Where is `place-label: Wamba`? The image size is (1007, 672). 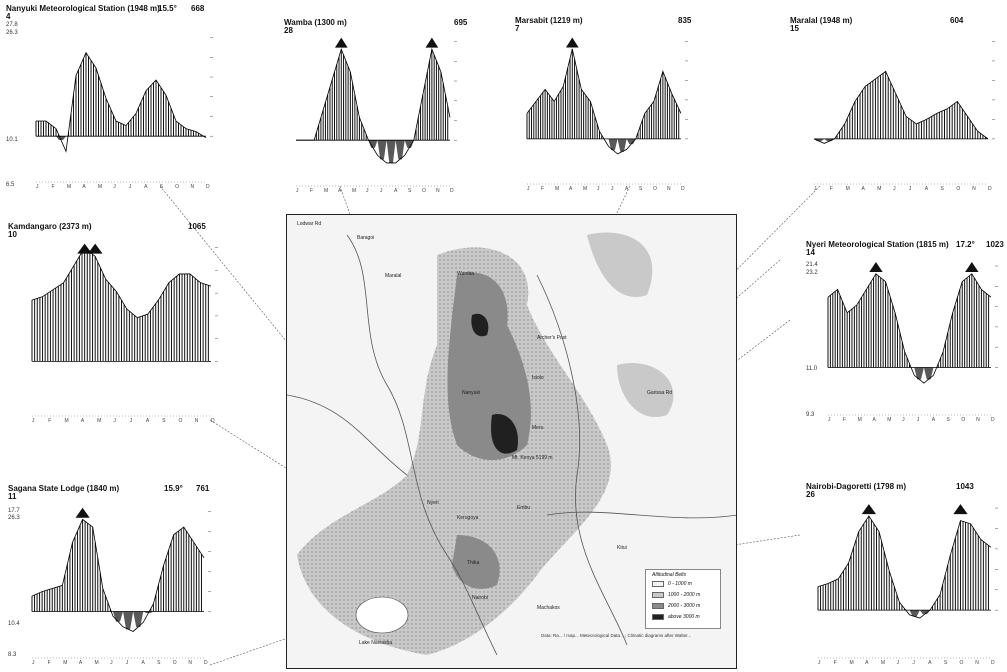 place-label: Wamba is located at coordinates (466, 274).